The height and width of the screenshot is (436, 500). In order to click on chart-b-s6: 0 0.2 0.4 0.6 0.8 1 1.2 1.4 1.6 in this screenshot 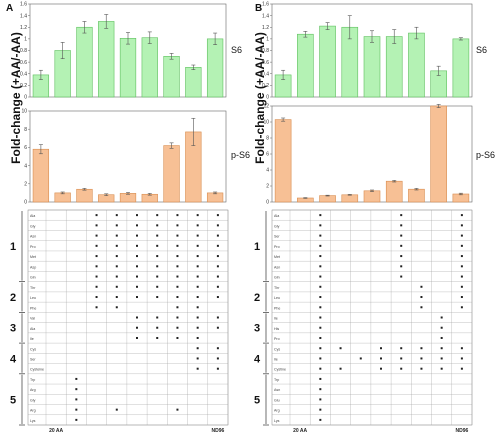, I will do `click(367, 51)`.